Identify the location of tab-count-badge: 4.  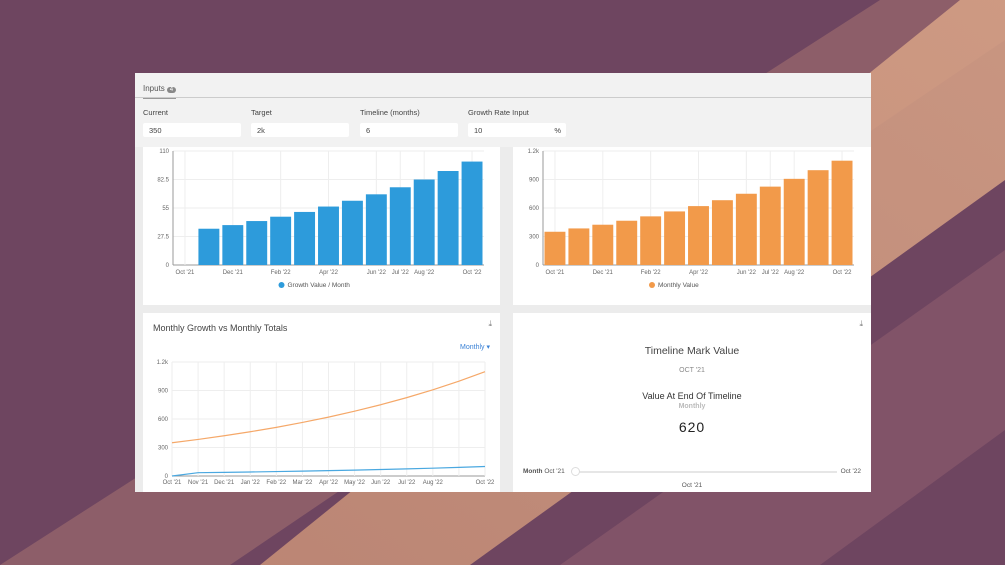
(171, 90).